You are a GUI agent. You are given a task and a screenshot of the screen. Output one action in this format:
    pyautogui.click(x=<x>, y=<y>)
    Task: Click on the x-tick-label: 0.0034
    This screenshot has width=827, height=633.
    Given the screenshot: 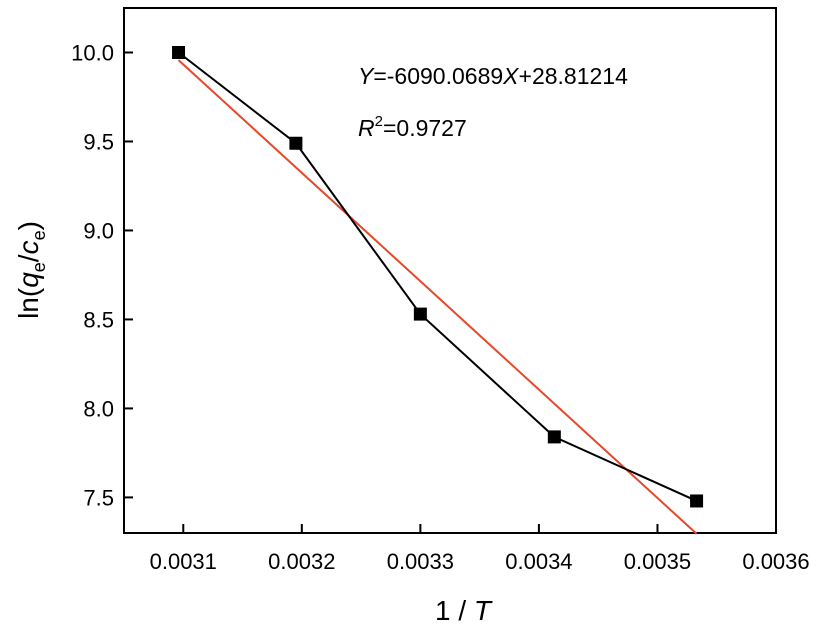 What is the action you would take?
    pyautogui.click(x=538, y=561)
    